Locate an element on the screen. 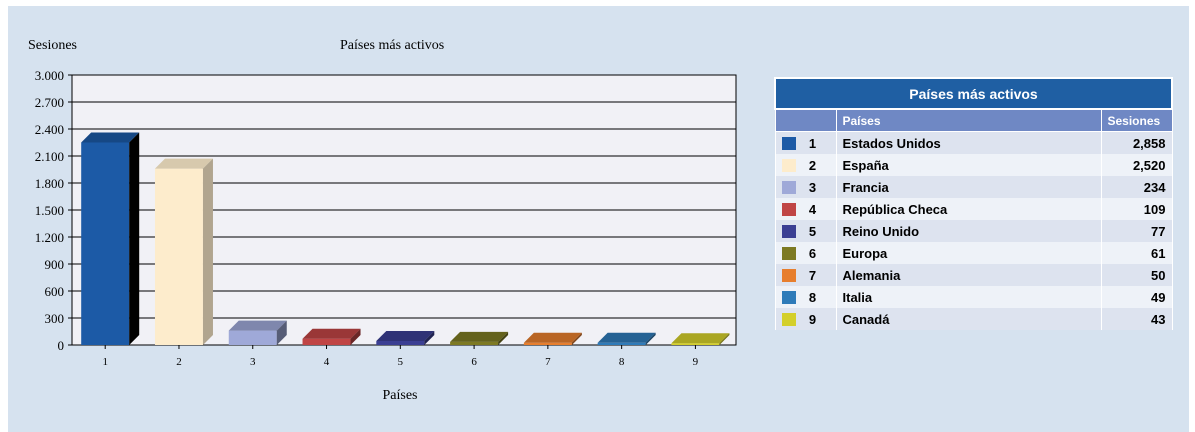 Image resolution: width=1195 pixels, height=432 pixels. rank-number: 8 is located at coordinates (812, 298).